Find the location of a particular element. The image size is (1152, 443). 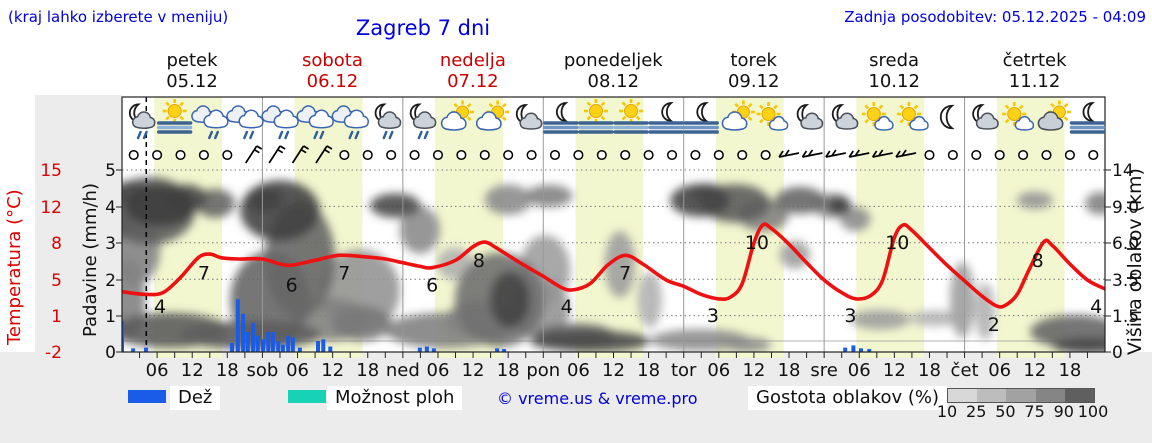

density-tick-label: 10 is located at coordinates (947, 411).